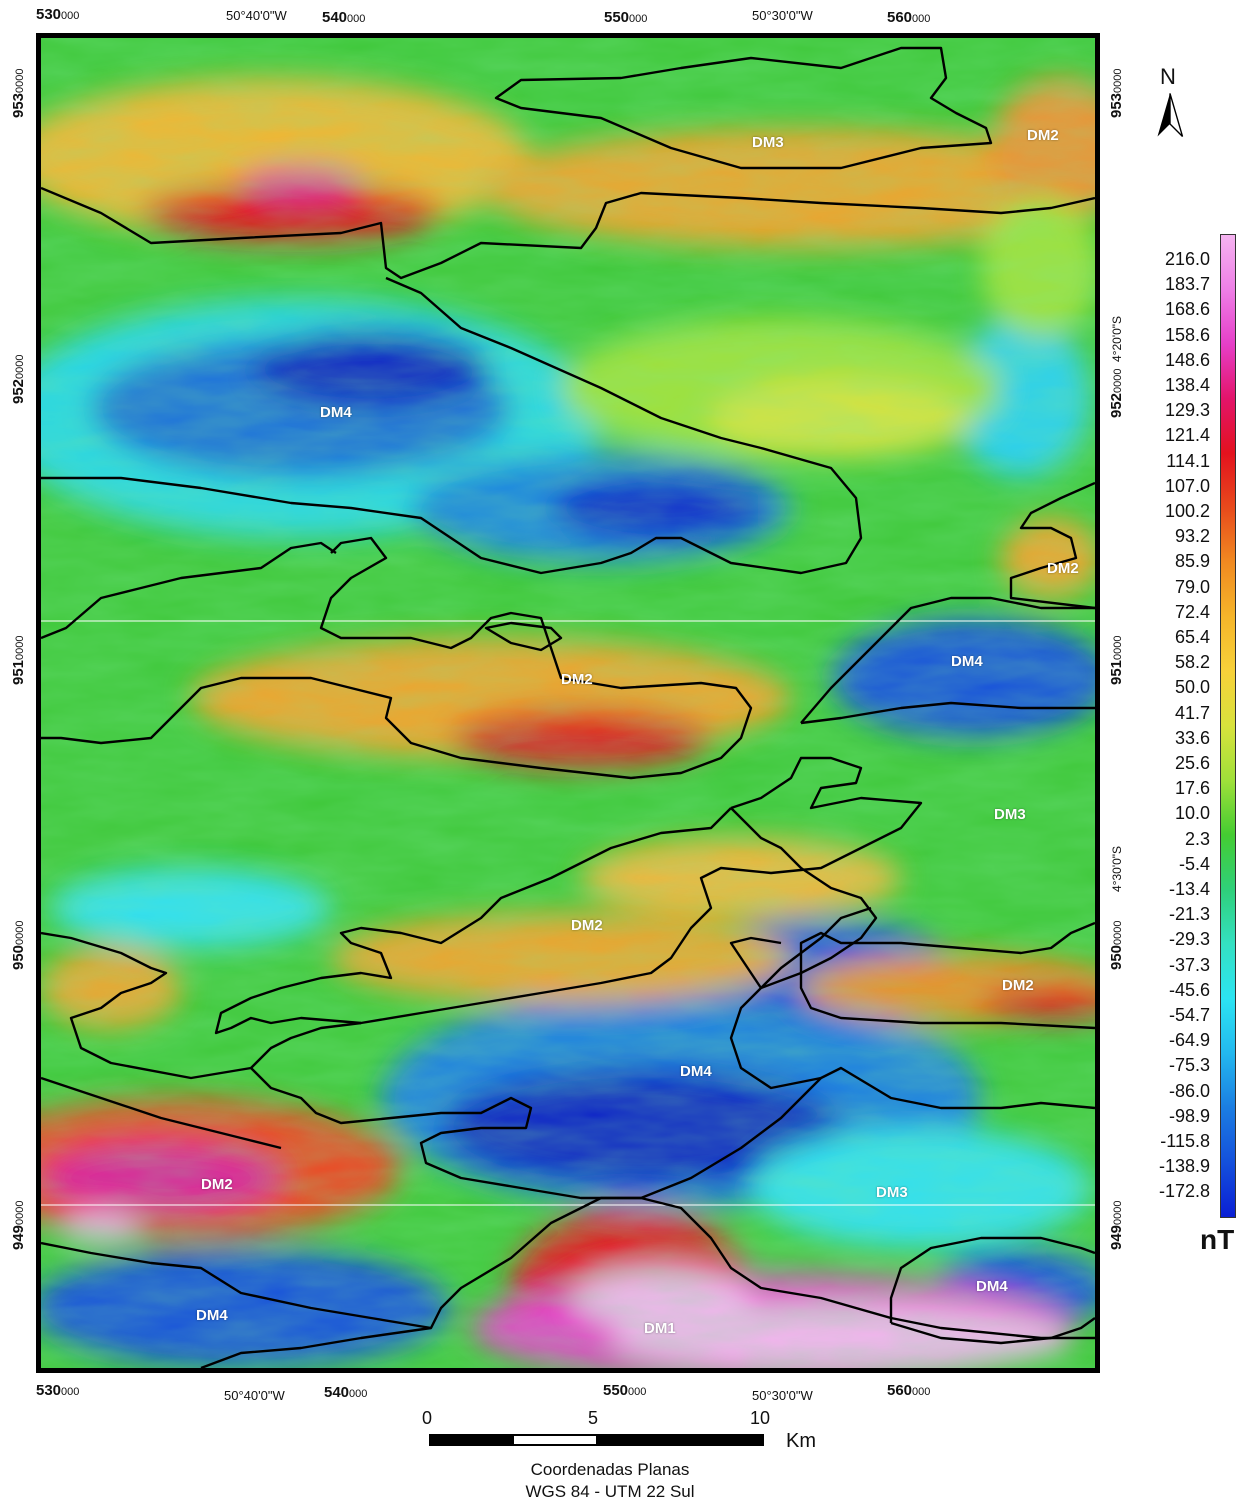 This screenshot has height=1505, width=1249. I want to click on legend-value: 121.4, so click(1187, 435).